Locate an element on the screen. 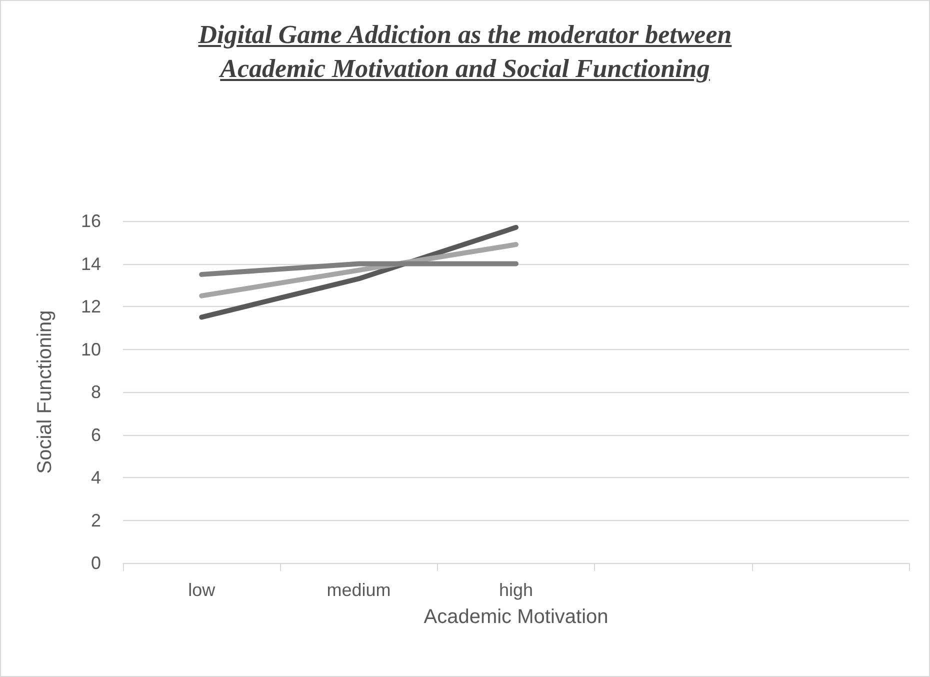 This screenshot has width=930, height=677. chart-title: Digital Game Addiction as the moderator between Academic Motivation and Social Functioning is located at coordinates (465, 52).